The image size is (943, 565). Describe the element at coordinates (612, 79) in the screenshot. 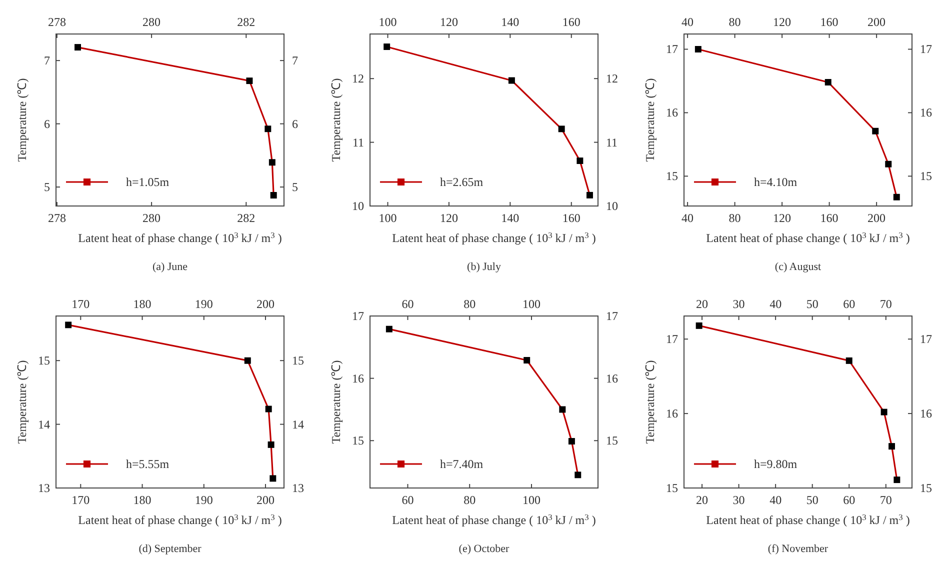

I see `y2-tick-label: 12` at that location.